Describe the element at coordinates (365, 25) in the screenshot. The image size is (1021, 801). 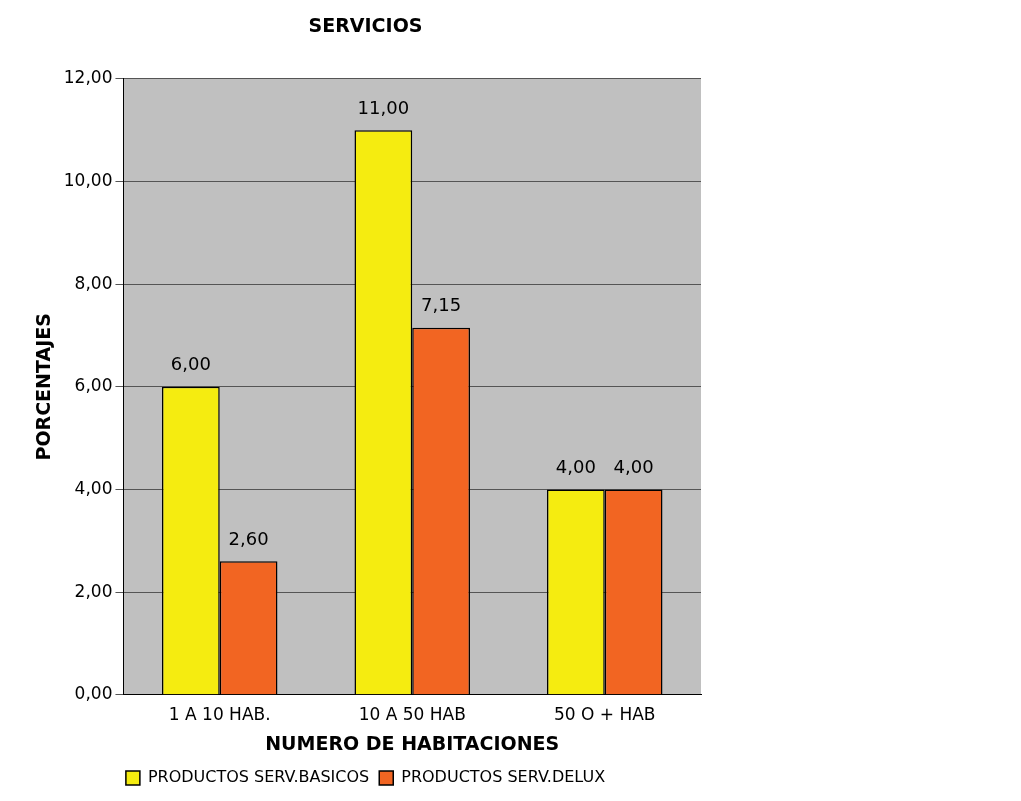
I see `chart-title: SERVICIOS` at that location.